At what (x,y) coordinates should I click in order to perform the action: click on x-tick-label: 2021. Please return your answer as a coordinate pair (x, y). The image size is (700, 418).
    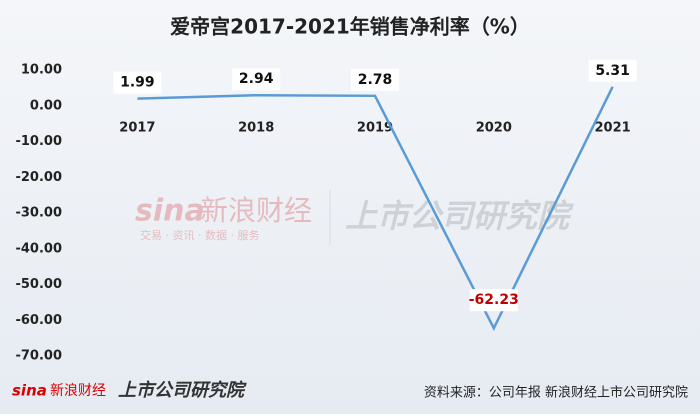
    Looking at the image, I should click on (613, 127).